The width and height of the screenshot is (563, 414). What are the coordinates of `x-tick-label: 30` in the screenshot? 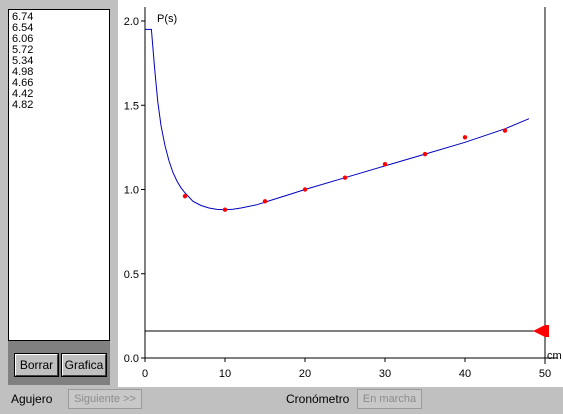 It's located at (385, 374).